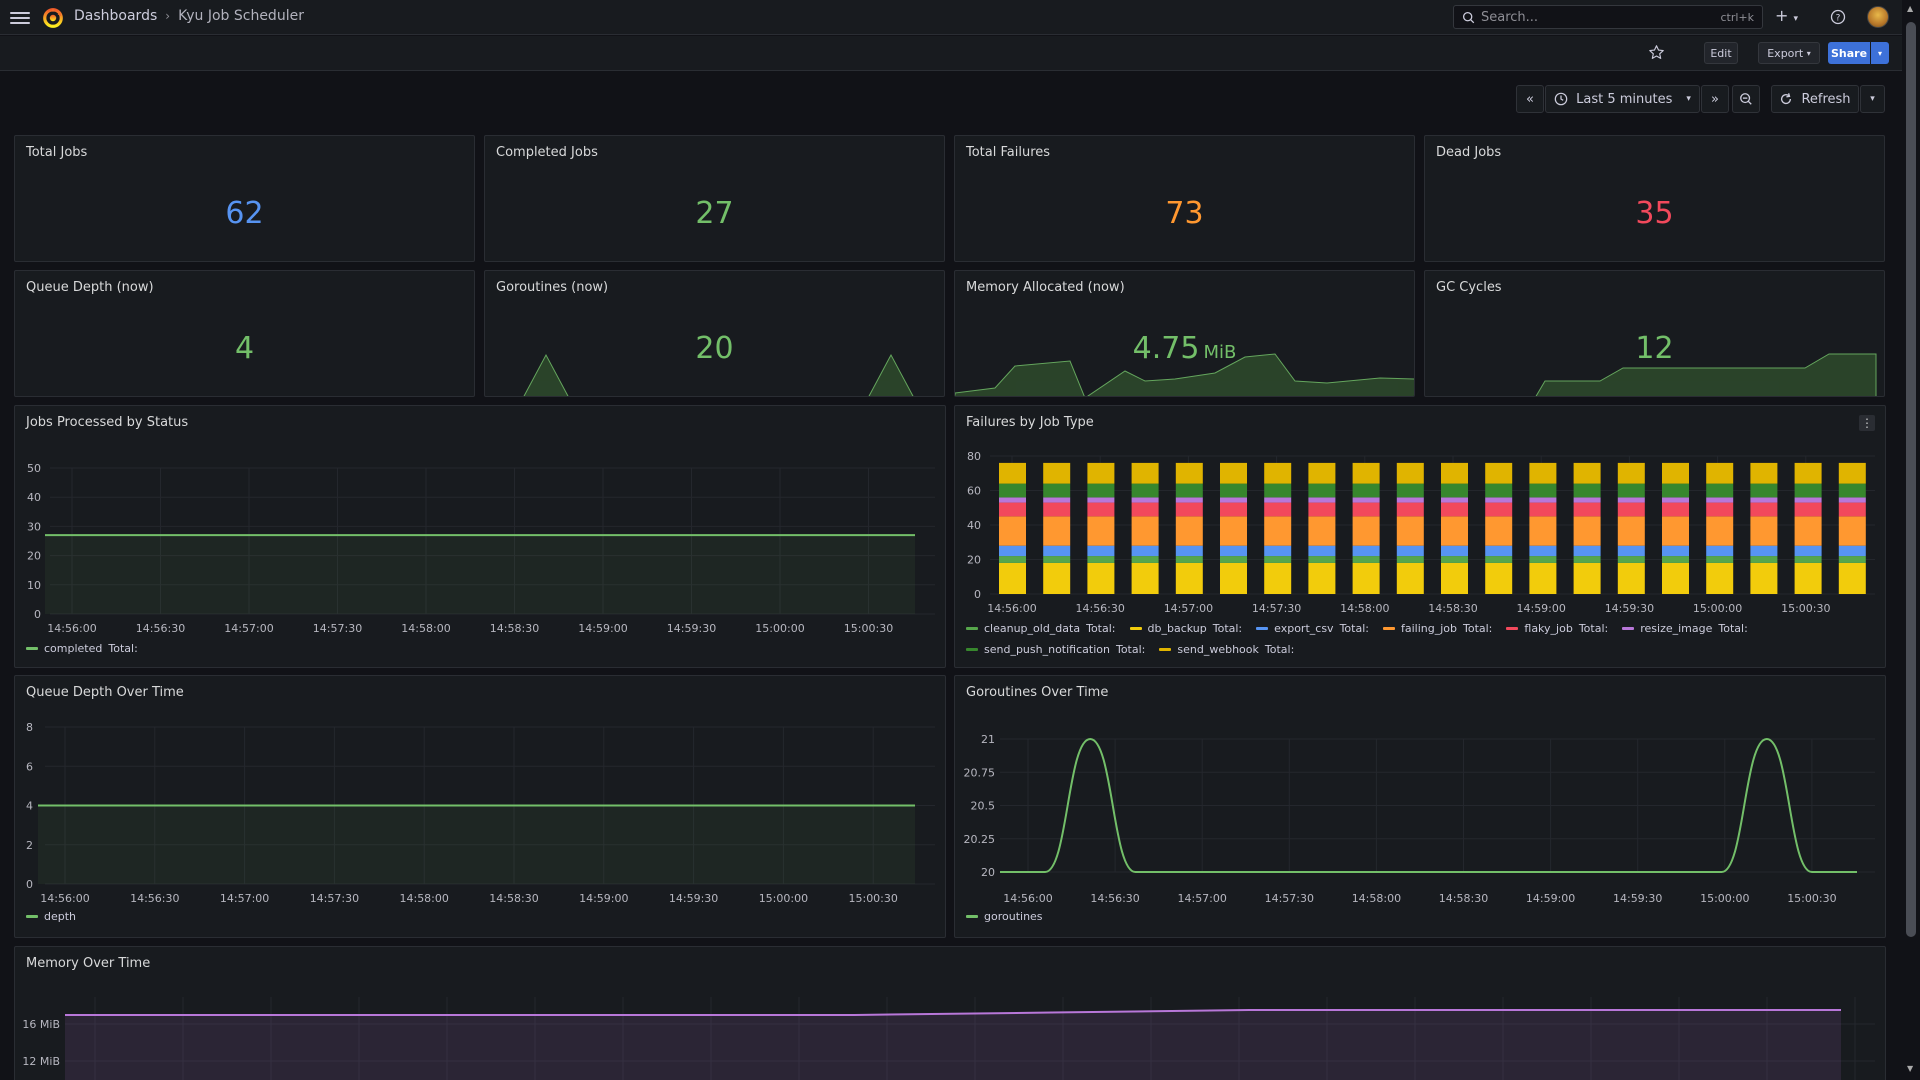  Describe the element at coordinates (1911, 479) in the screenshot. I see `scrollbar-thumb` at that location.